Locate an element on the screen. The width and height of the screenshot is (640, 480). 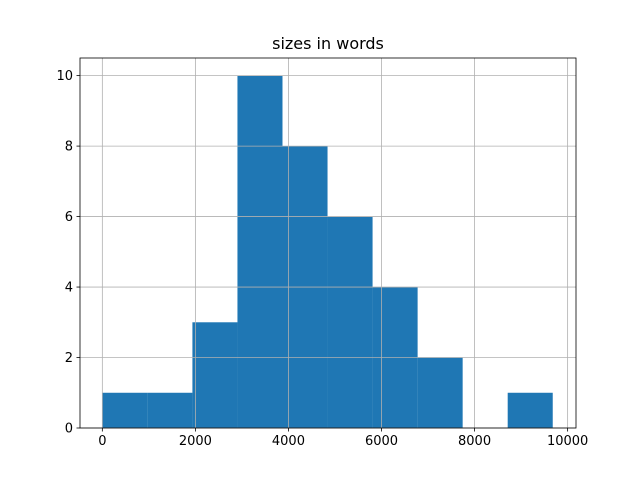
y-tick-label: 2 is located at coordinates (69, 358).